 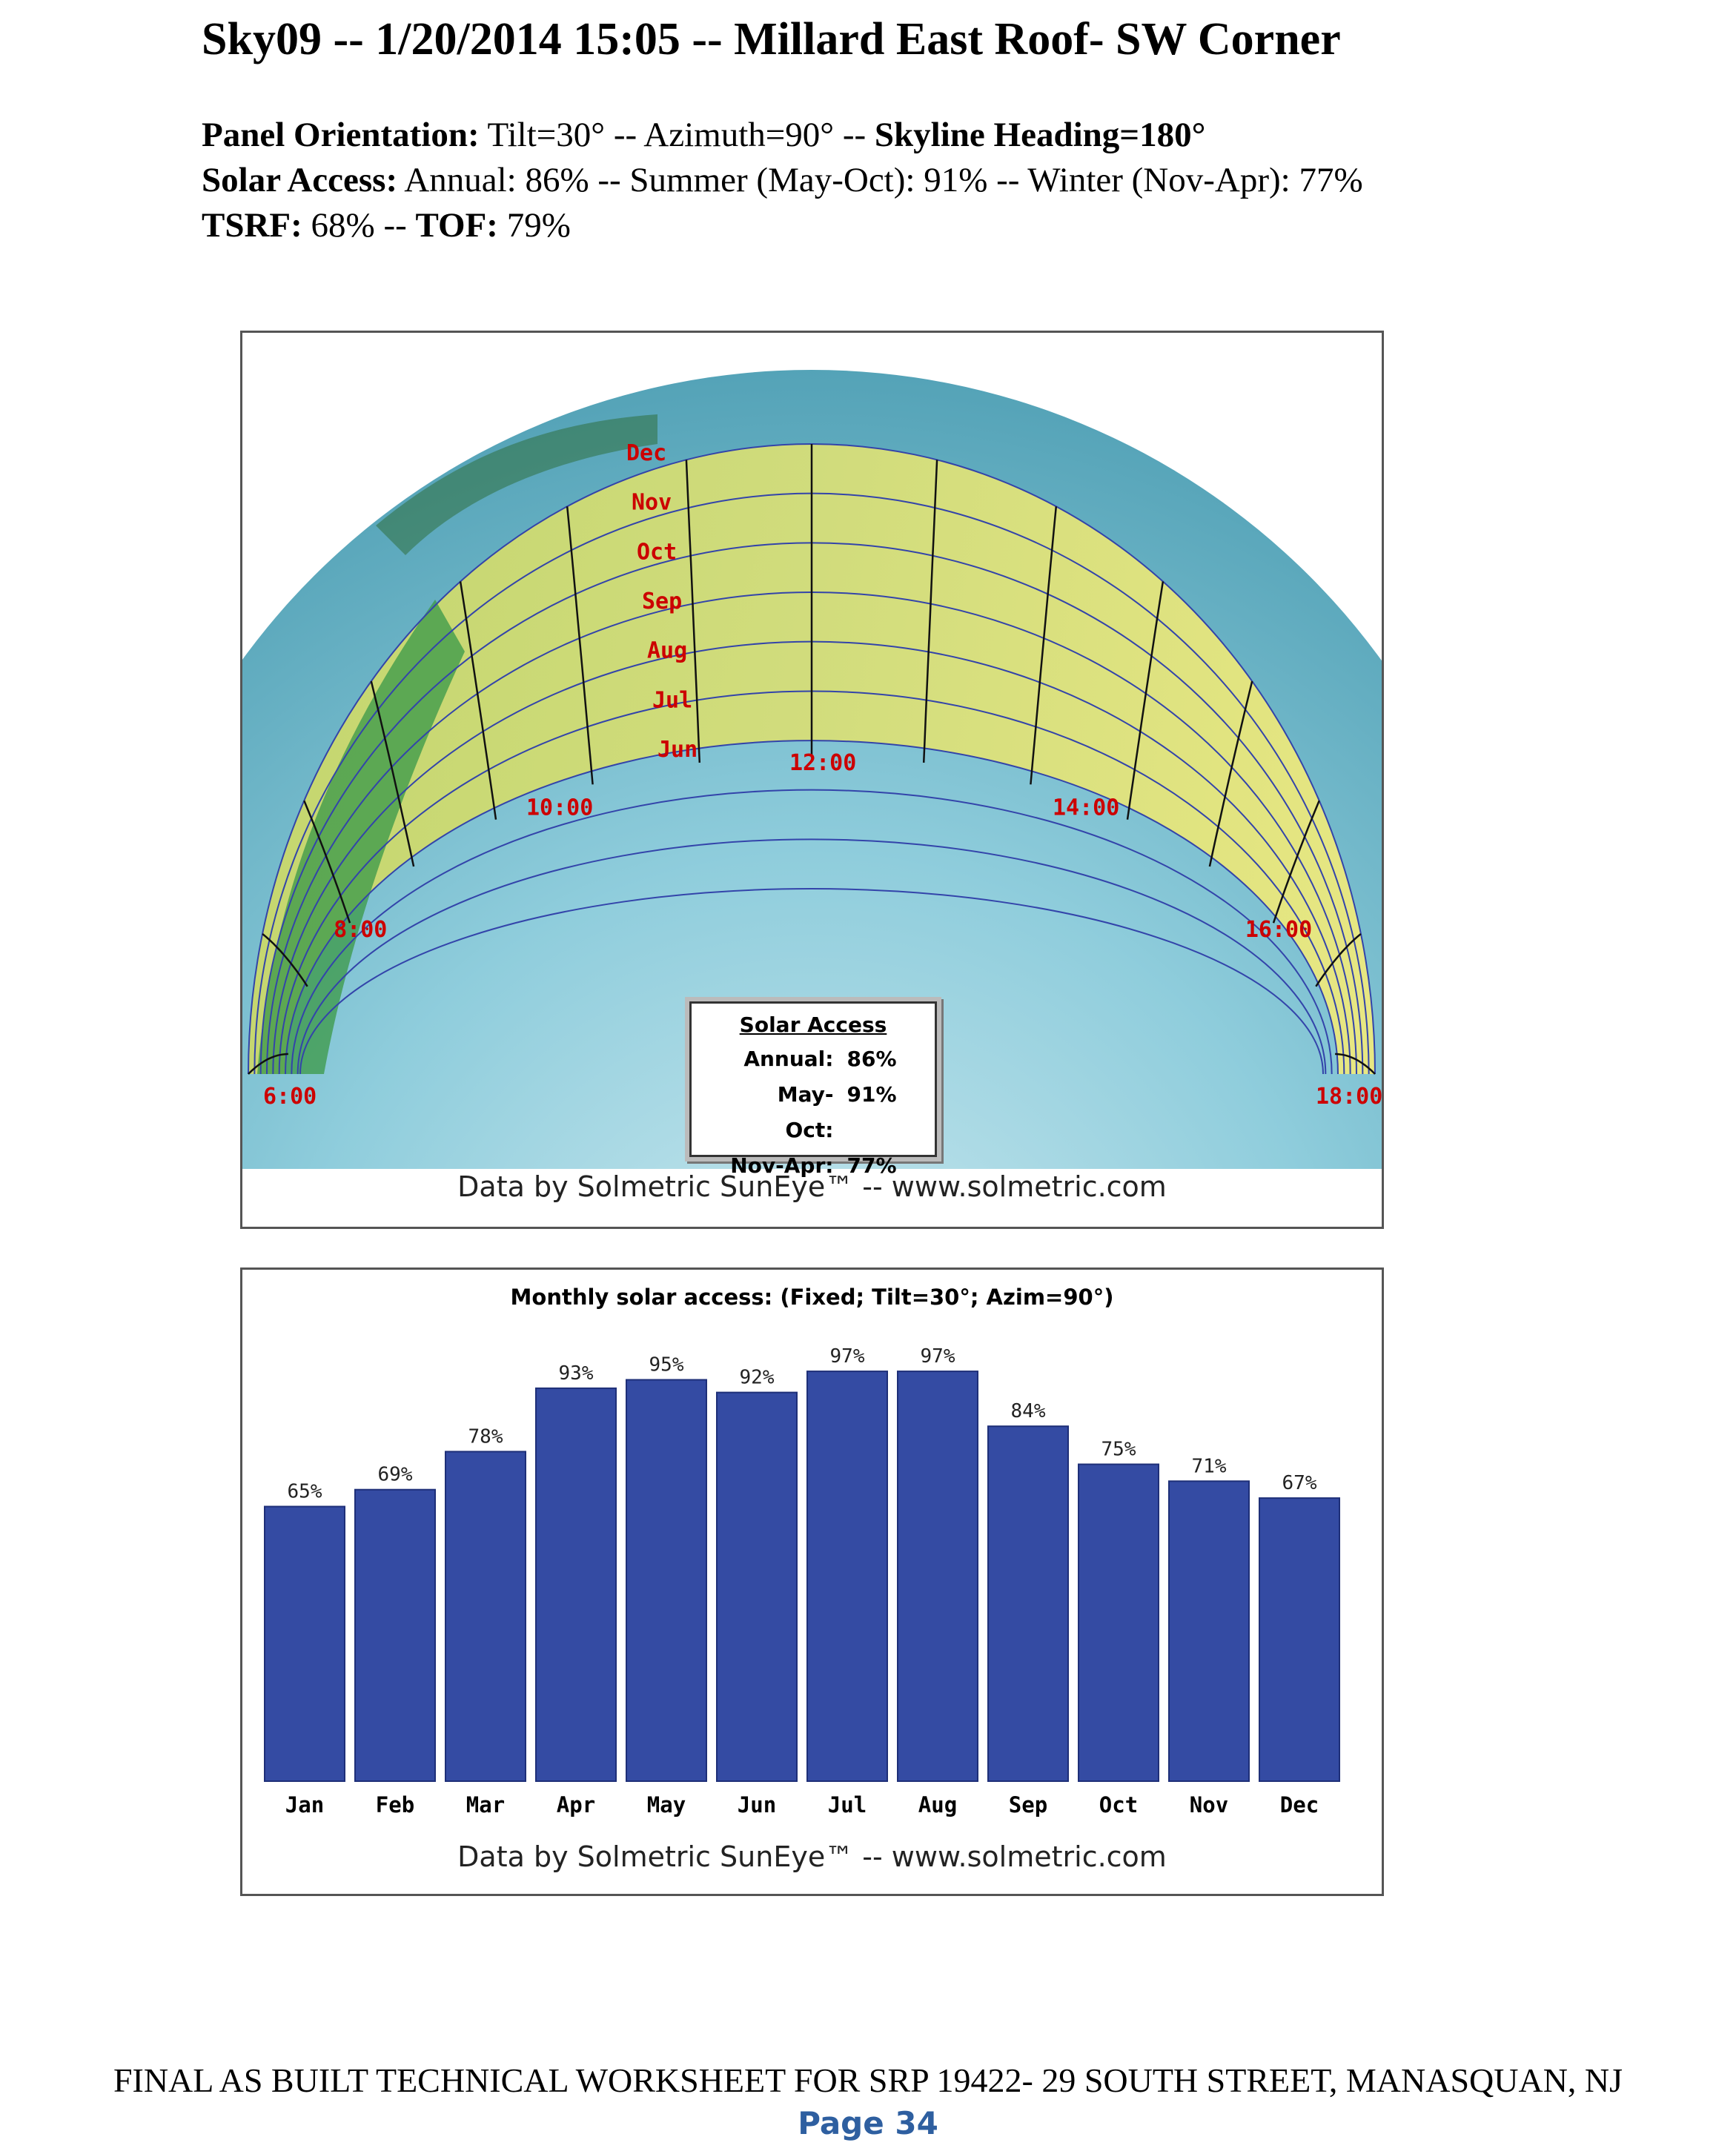 I want to click on tof-label: TOF:, so click(x=456, y=225).